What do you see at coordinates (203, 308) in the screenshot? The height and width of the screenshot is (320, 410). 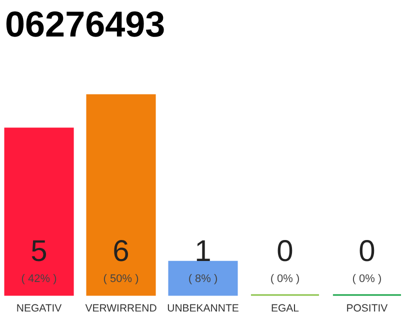 I see `x-tick-label: UNBEKANNTE` at bounding box center [203, 308].